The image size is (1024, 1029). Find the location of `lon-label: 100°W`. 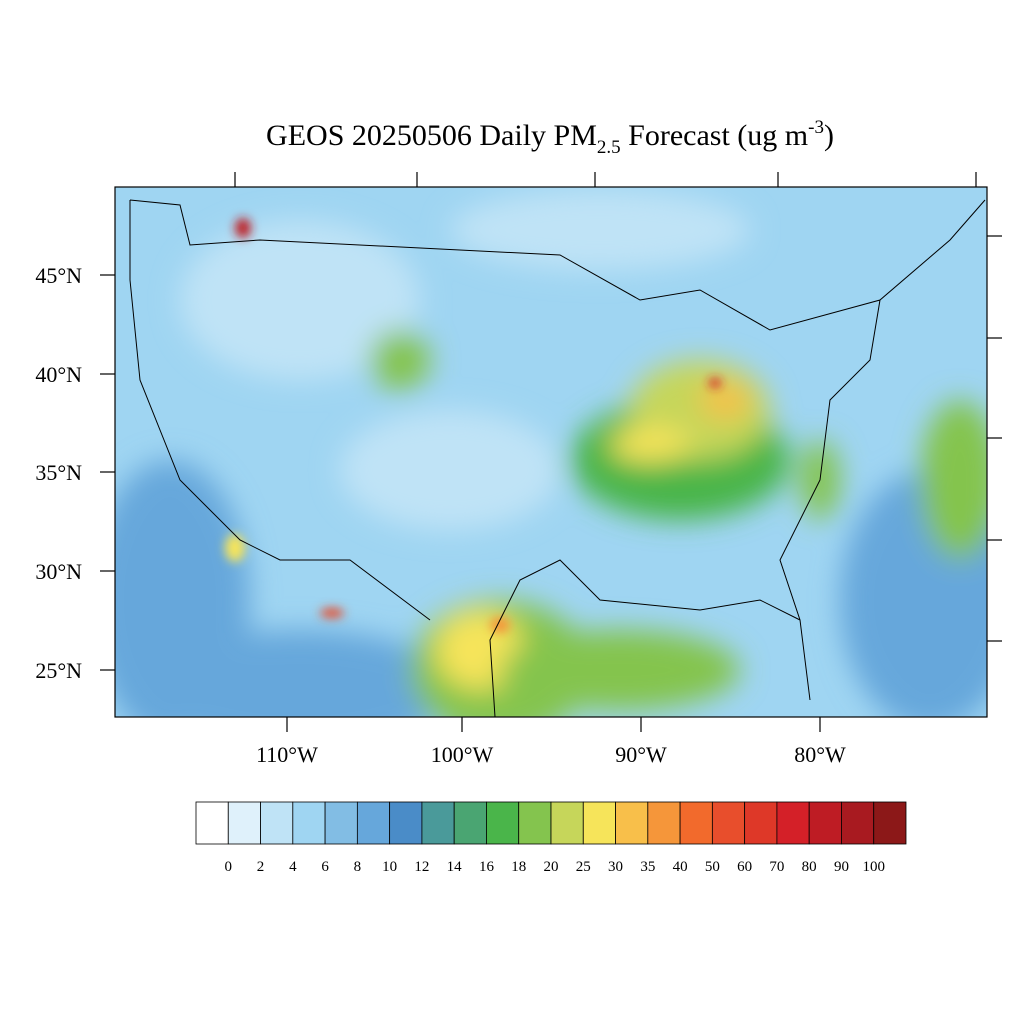

lon-label: 100°W is located at coordinates (462, 754).